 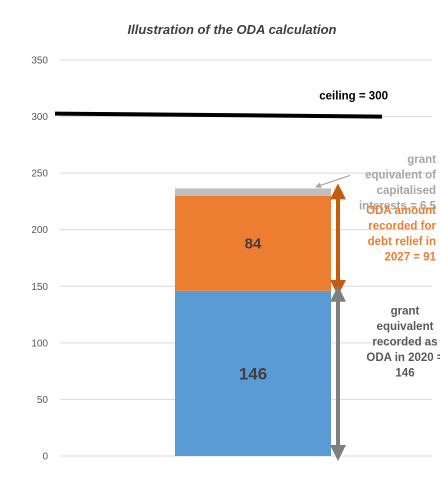 I want to click on bar-segment-label: 146, so click(x=253, y=374).